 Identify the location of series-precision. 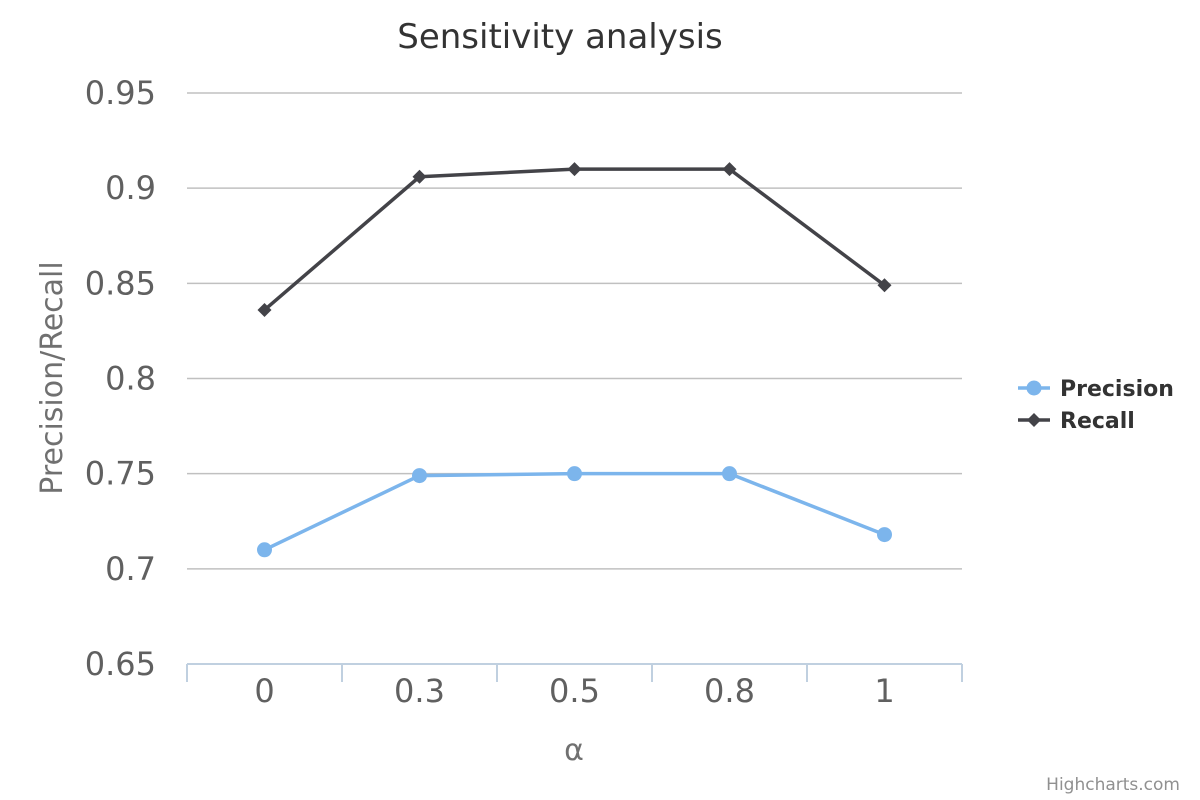
(574, 512).